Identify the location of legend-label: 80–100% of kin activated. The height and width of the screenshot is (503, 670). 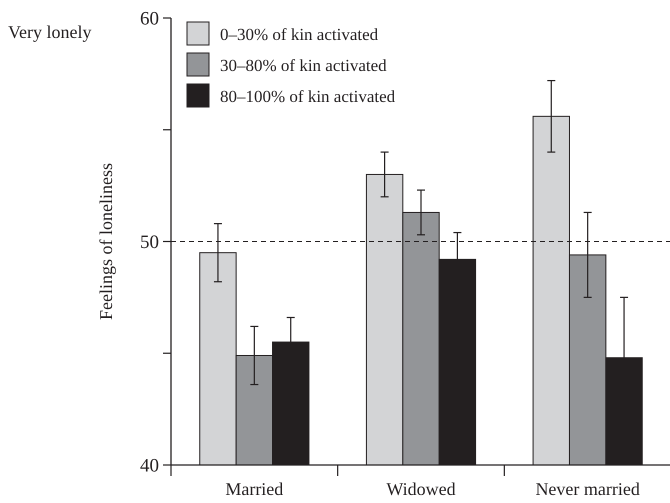
(308, 96).